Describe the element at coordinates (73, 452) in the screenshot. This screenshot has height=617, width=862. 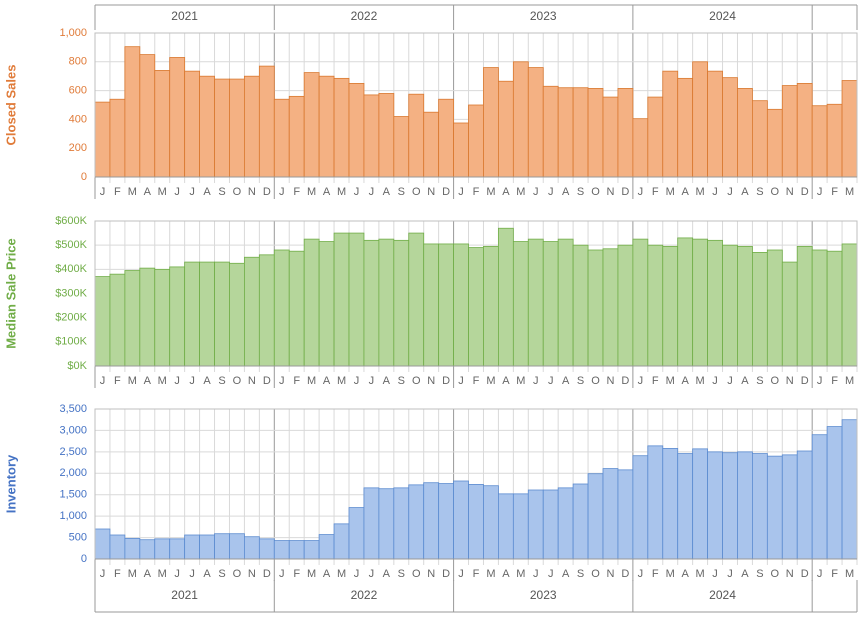
I see `y-tick-label: 2,500` at that location.